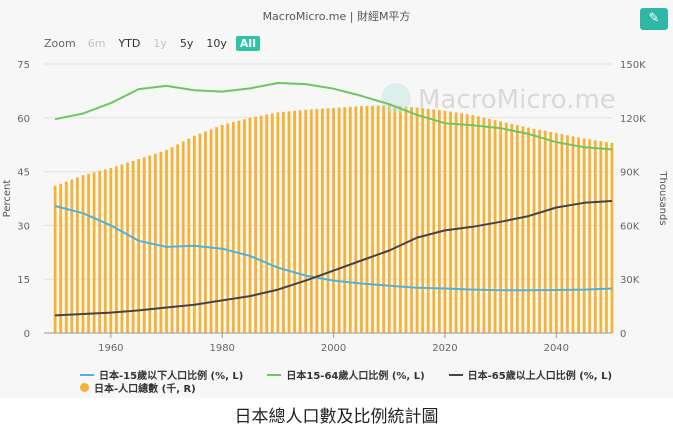 Image resolution: width=673 pixels, height=427 pixels. I want to click on pencil-icon: ✎, so click(654, 18).